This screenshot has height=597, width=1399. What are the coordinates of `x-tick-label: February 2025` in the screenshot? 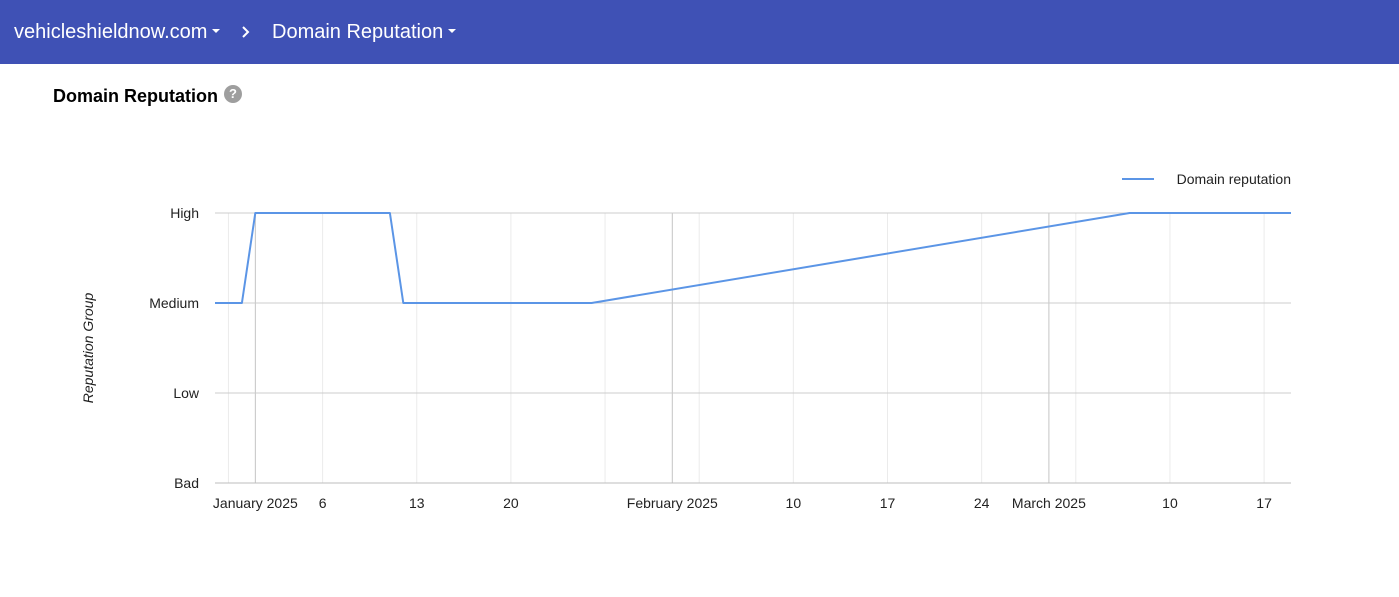 It's located at (672, 503).